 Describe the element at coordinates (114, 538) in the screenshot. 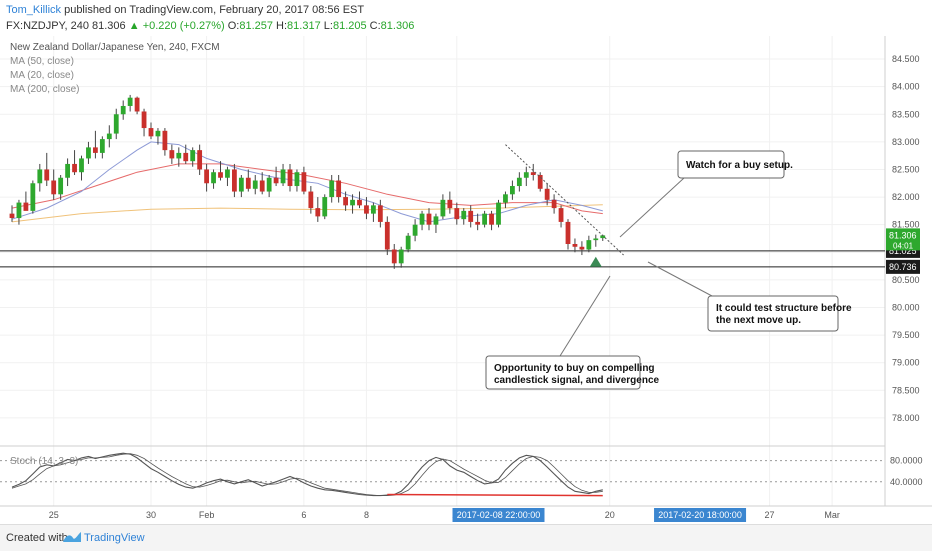

I see `tradingview-brand: TradingView` at that location.